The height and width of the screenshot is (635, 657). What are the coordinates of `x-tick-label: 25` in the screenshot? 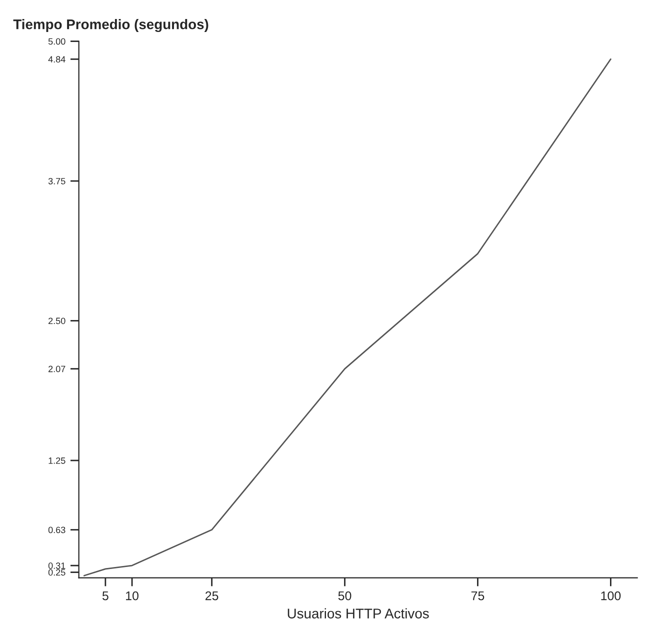 It's located at (211, 595).